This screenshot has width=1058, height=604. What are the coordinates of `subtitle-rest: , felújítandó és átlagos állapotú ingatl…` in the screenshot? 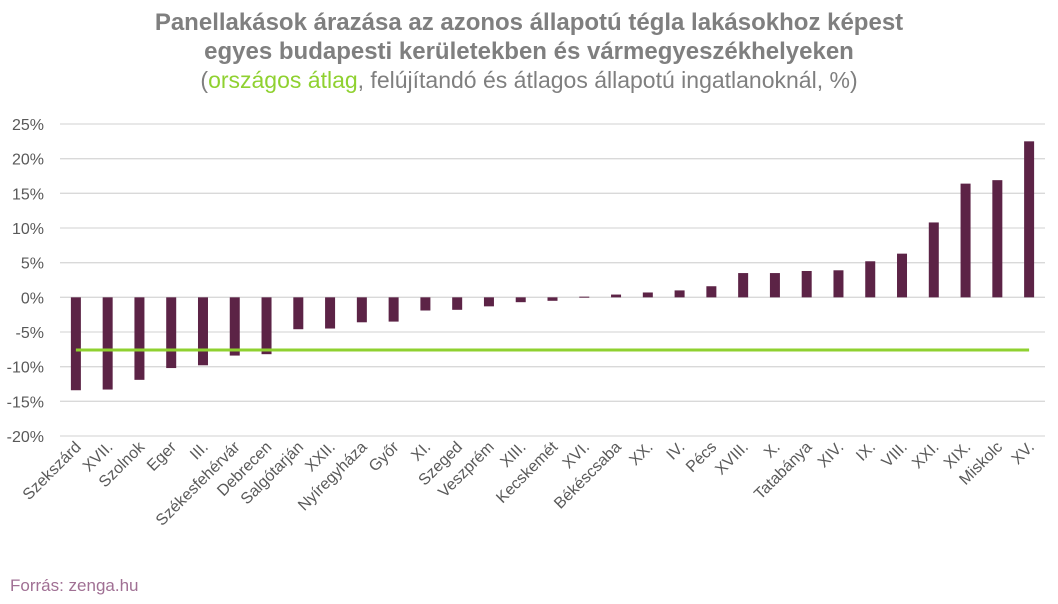 It's located at (607, 80).